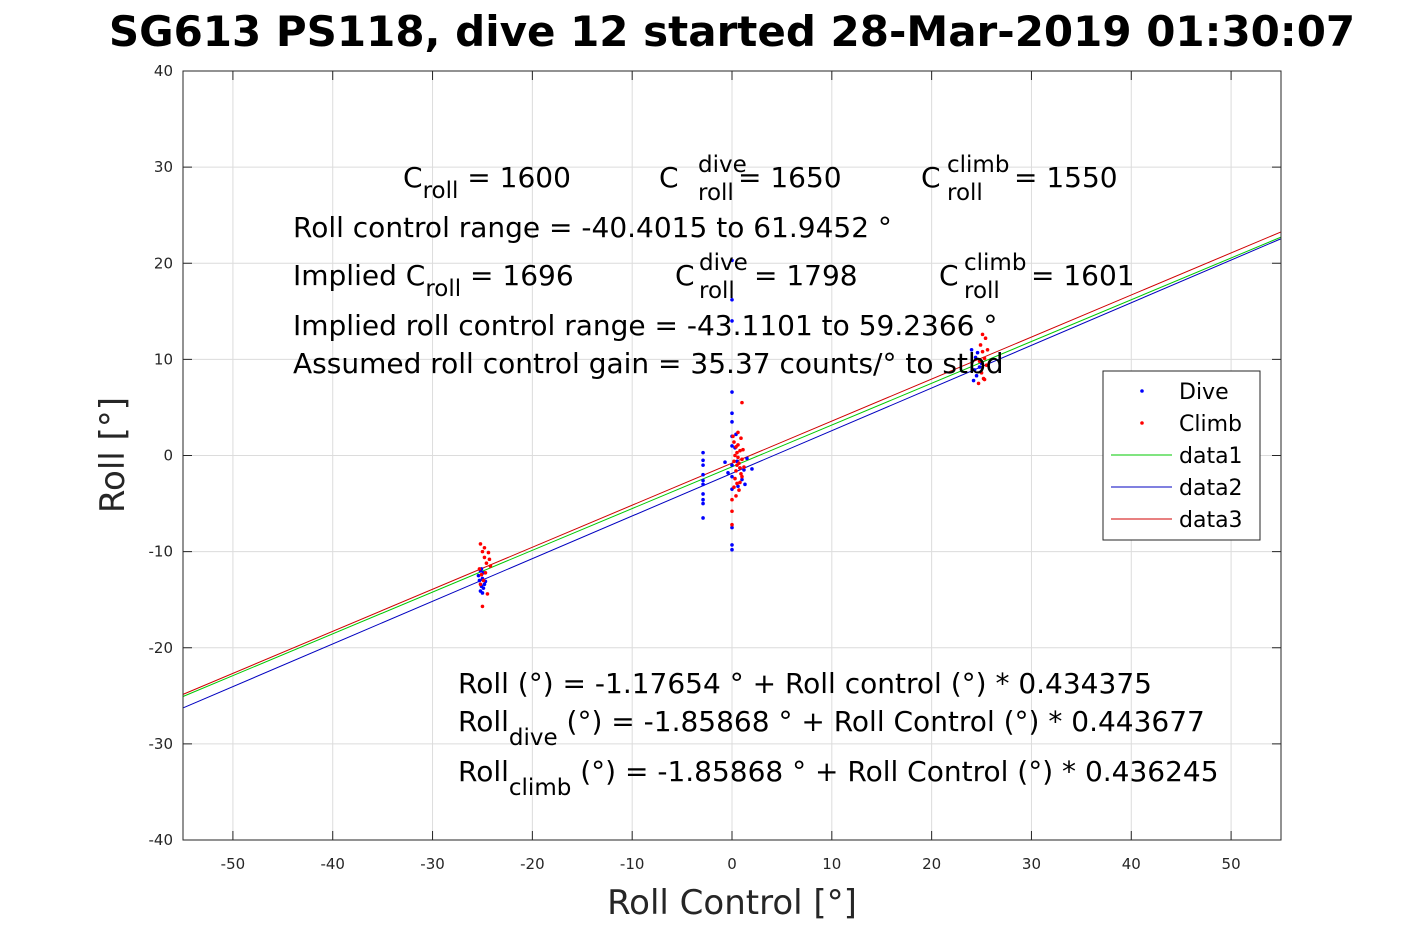 Image resolution: width=1417 pixels, height=945 pixels. I want to click on legend: Dive Climb data1 data2 data3, so click(1181, 455).